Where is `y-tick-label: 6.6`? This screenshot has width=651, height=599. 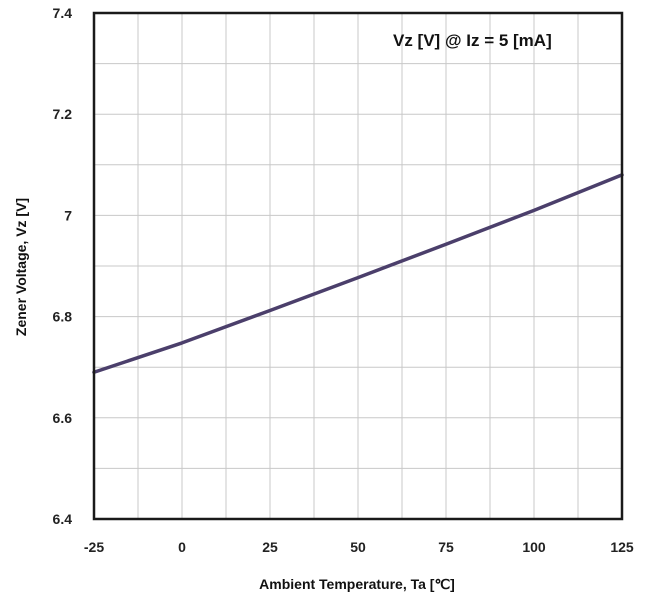
y-tick-label: 6.6 is located at coordinates (63, 418).